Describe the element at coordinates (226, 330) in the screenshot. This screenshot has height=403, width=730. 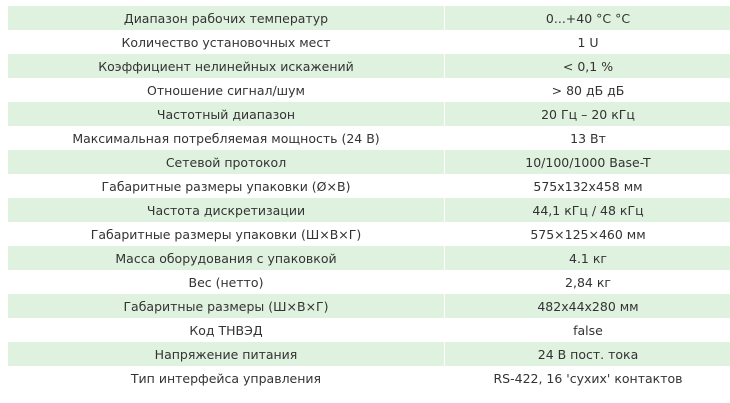
I see `spec-name: Код ТНВЭД` at that location.